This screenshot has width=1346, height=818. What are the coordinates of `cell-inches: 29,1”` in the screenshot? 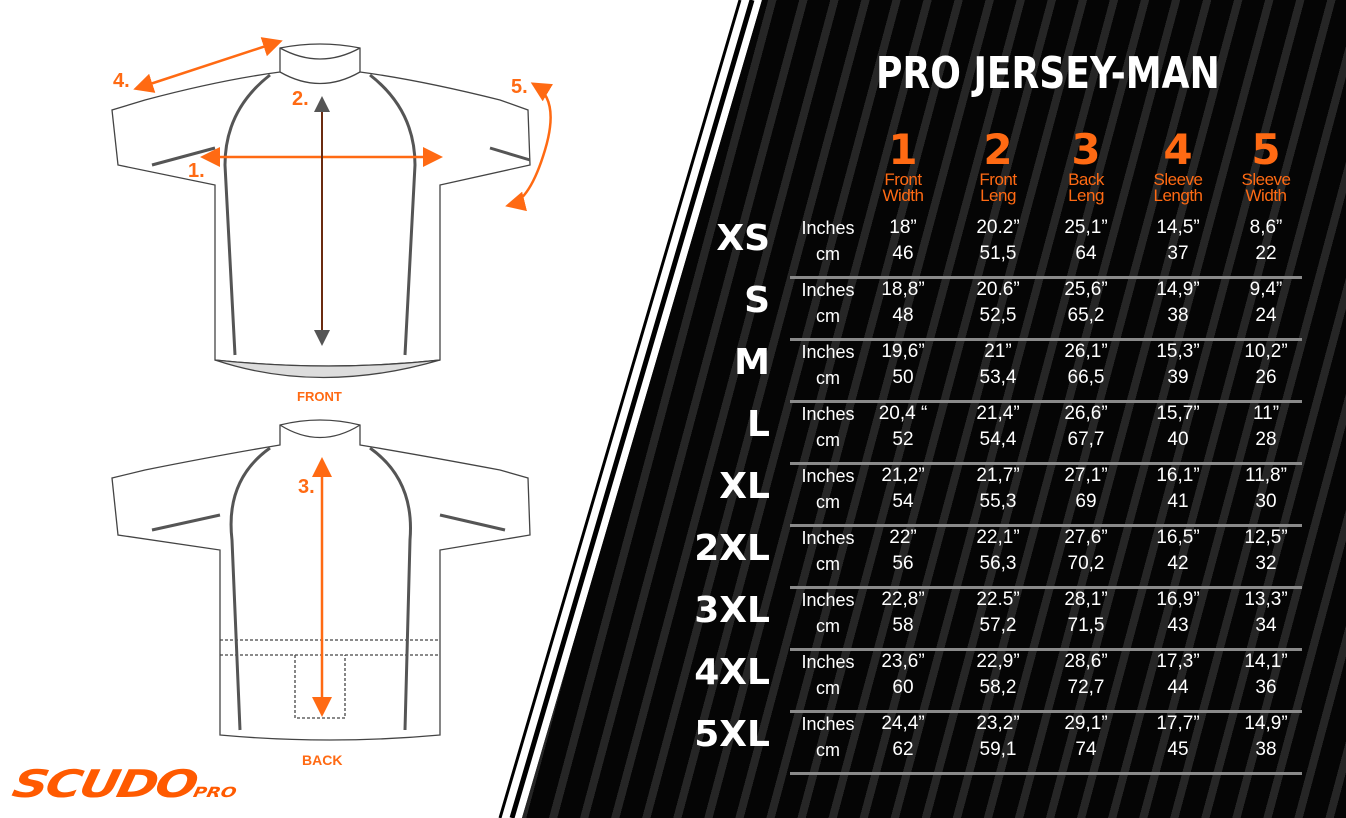 It's located at (1086, 723).